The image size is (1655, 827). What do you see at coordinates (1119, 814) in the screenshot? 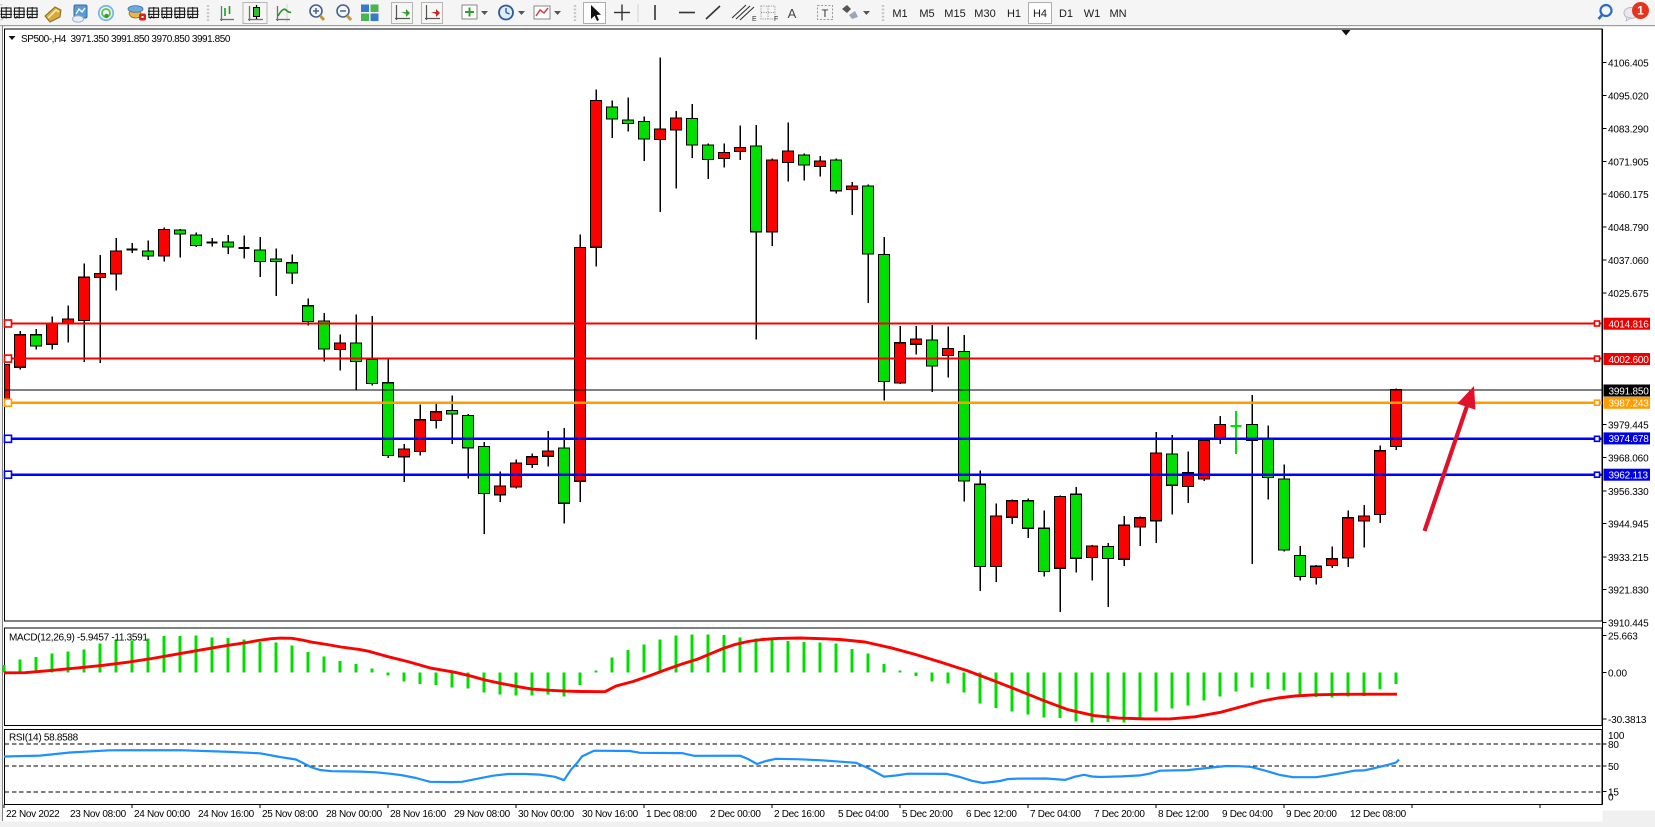
I see `svg-text: 7 Dec 20:00` at bounding box center [1119, 814].